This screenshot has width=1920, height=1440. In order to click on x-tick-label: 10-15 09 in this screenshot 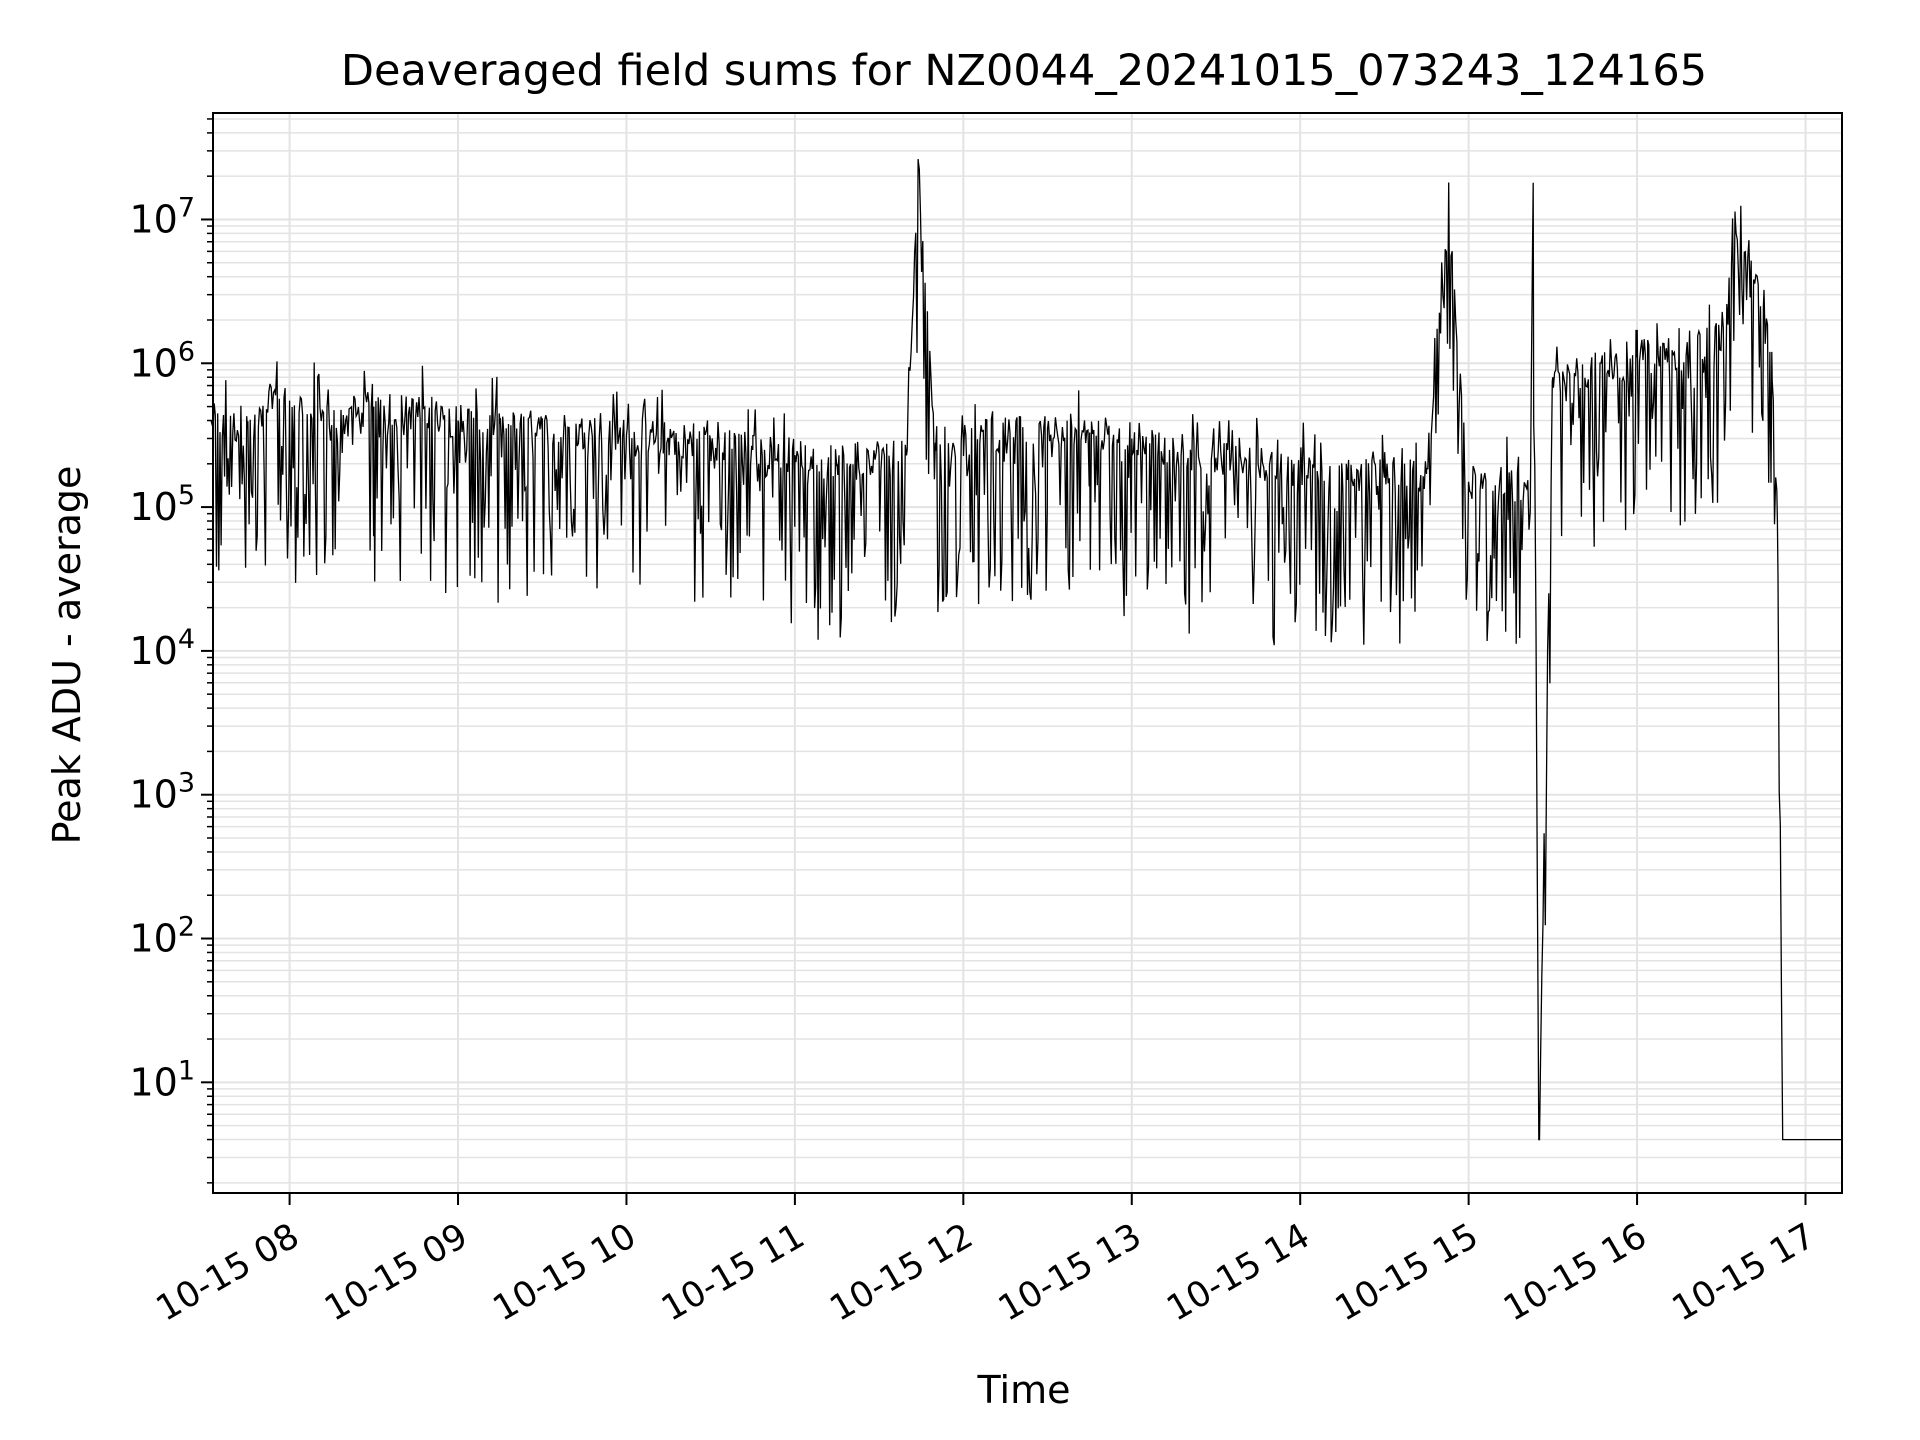, I will do `click(396, 1272)`.